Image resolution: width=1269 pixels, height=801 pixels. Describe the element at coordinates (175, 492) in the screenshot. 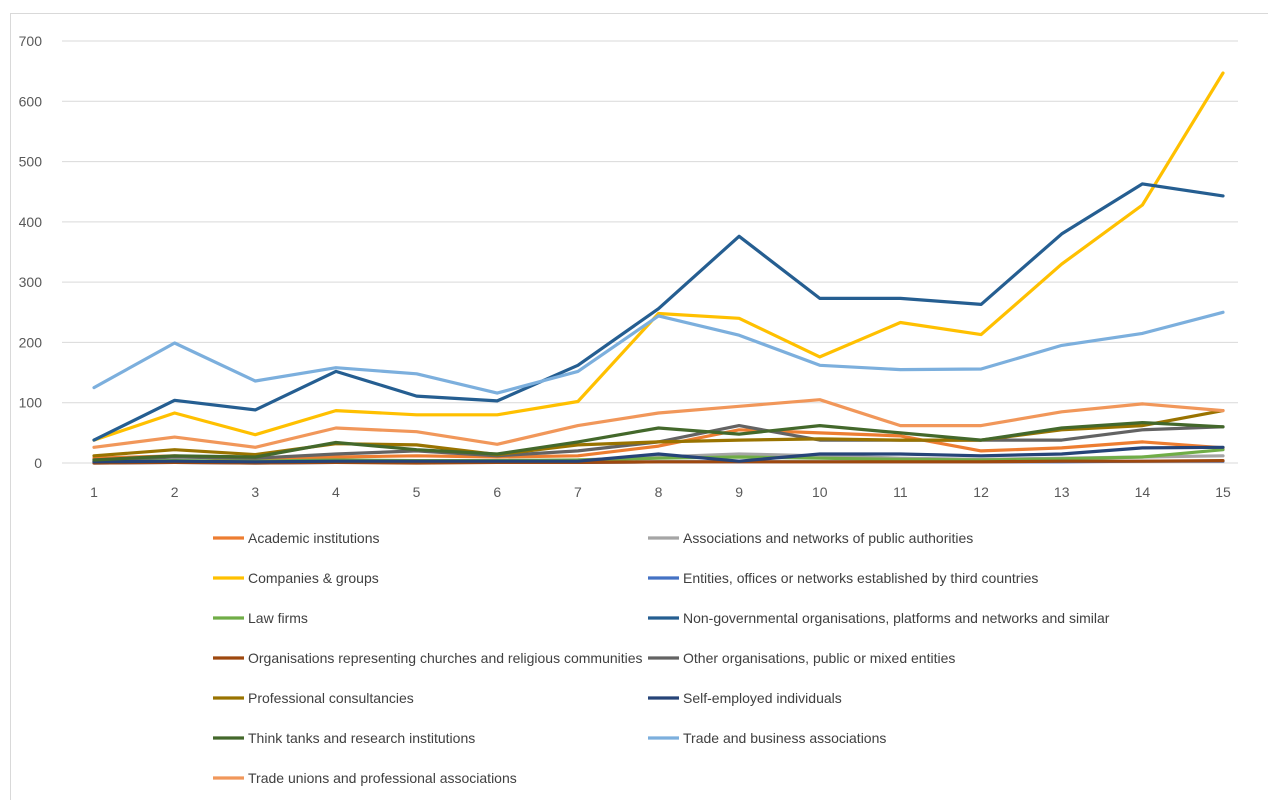

I see `x-tick-label: 2` at that location.